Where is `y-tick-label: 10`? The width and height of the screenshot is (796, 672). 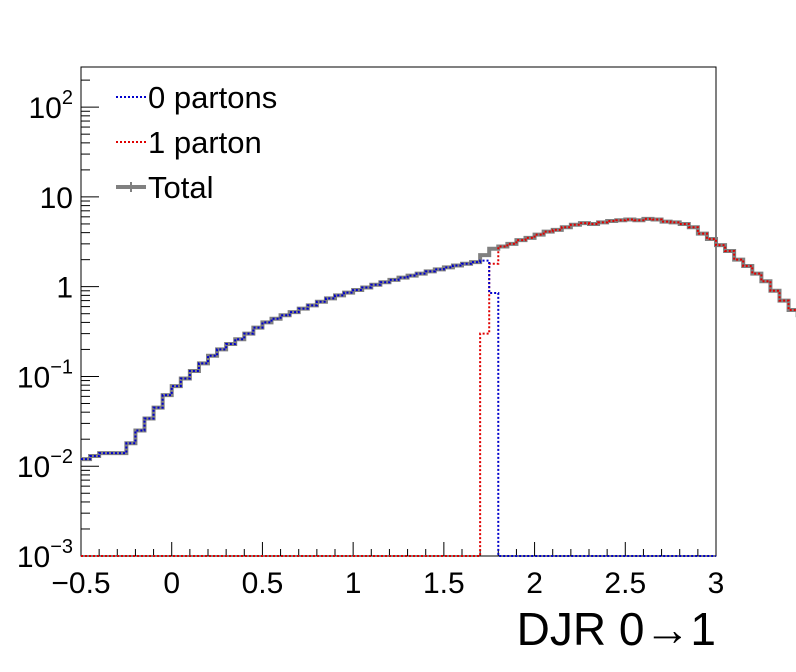 y-tick-label: 10 is located at coordinates (56, 198).